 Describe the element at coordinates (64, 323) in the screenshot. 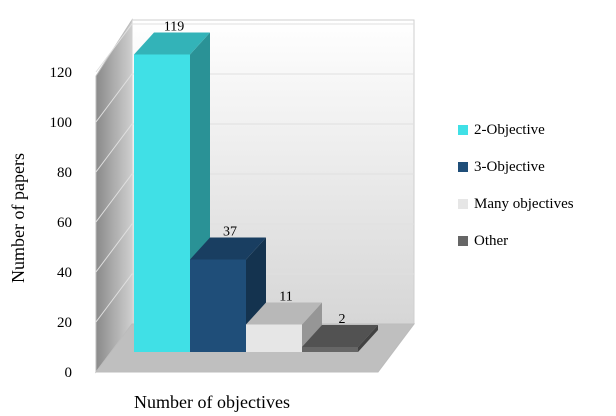

I see `y-tick-label: 20` at that location.